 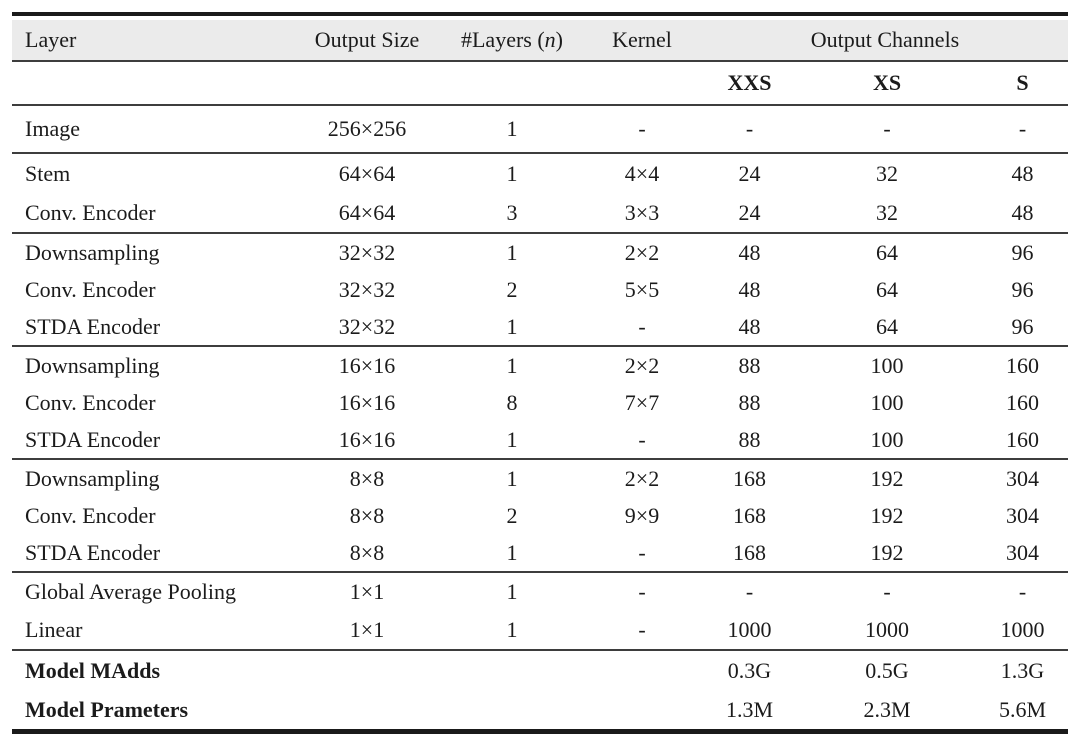 What do you see at coordinates (540, 515) in the screenshot?
I see `table-row: Conv. Encoder 8×8 2 9×9 168 192 304` at bounding box center [540, 515].